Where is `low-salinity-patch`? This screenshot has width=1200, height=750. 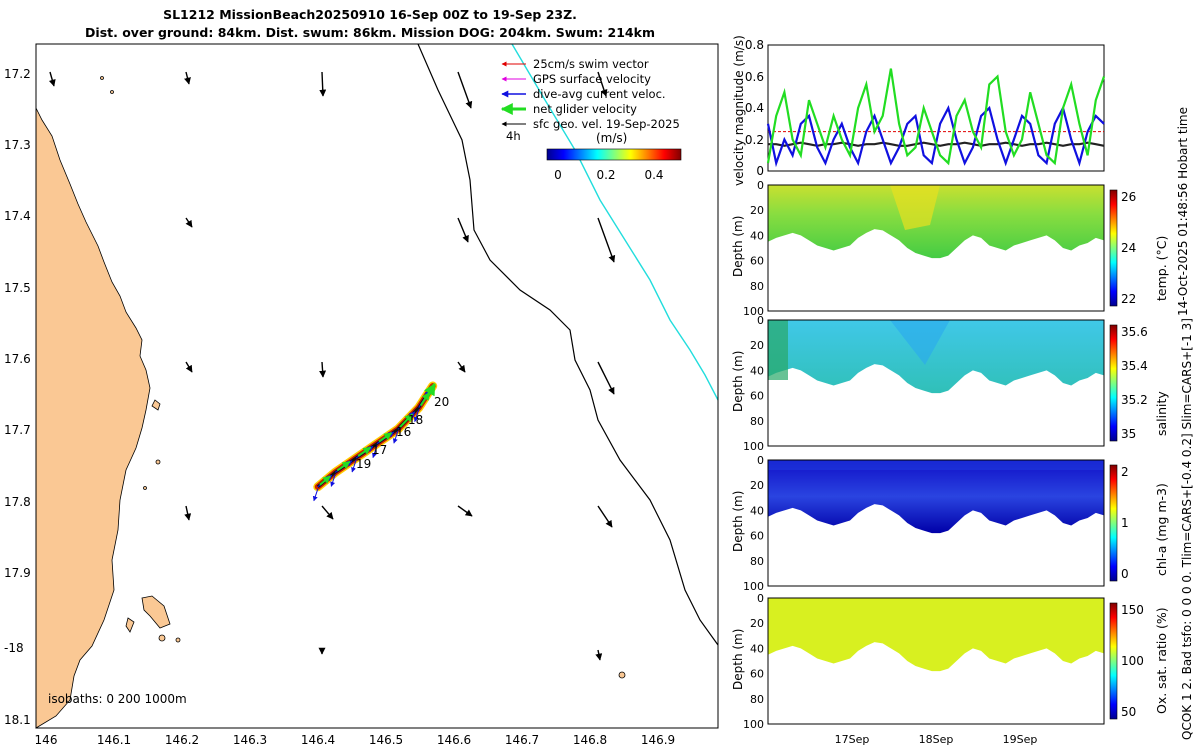 low-salinity-patch is located at coordinates (778, 350).